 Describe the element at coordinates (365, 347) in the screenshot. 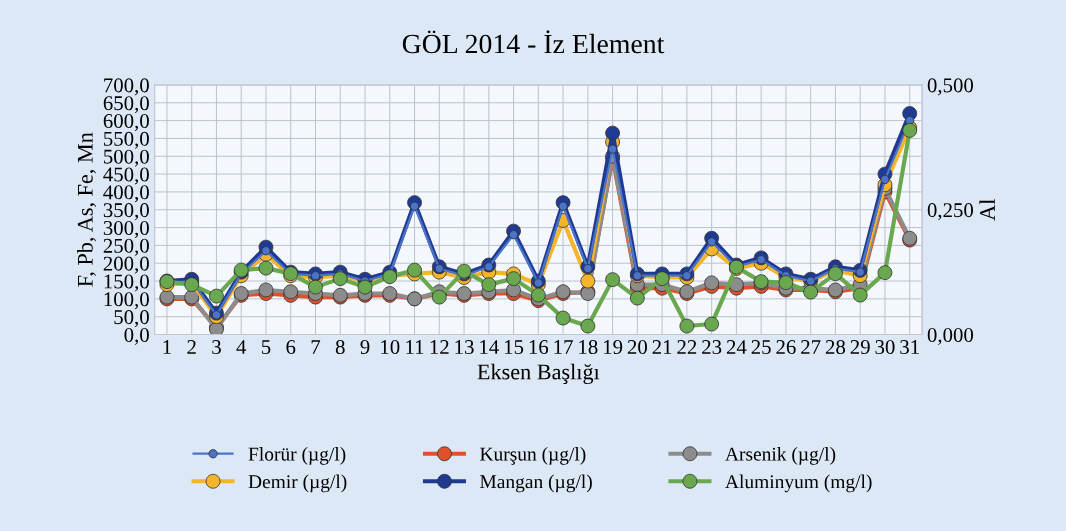

I see `x-tick-label: 9` at that location.